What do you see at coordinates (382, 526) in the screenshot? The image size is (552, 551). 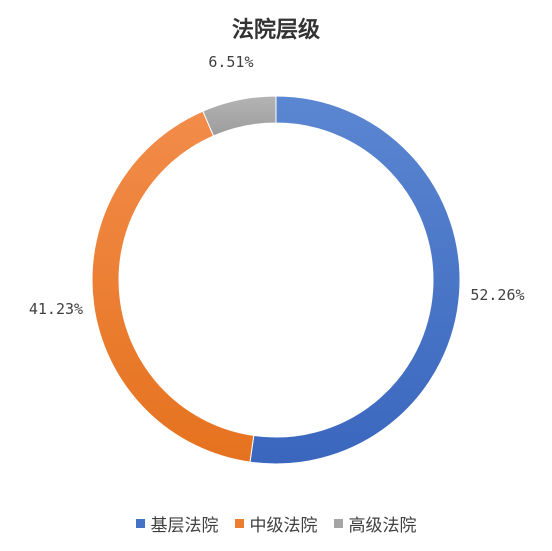 I see `legend-label-3: 高级法院` at bounding box center [382, 526].